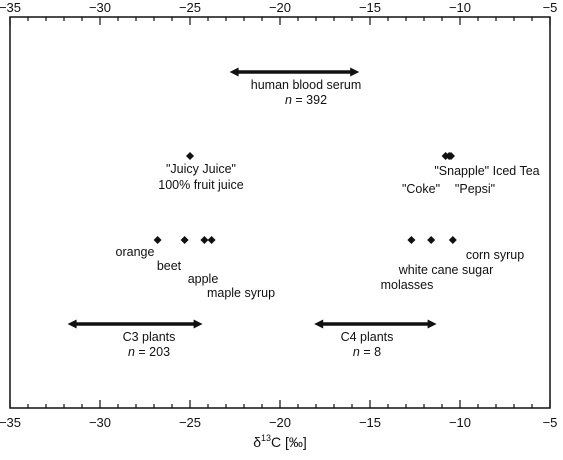 The height and width of the screenshot is (460, 563). I want to click on x-axis-title-suffix: C [‰], so click(289, 442).